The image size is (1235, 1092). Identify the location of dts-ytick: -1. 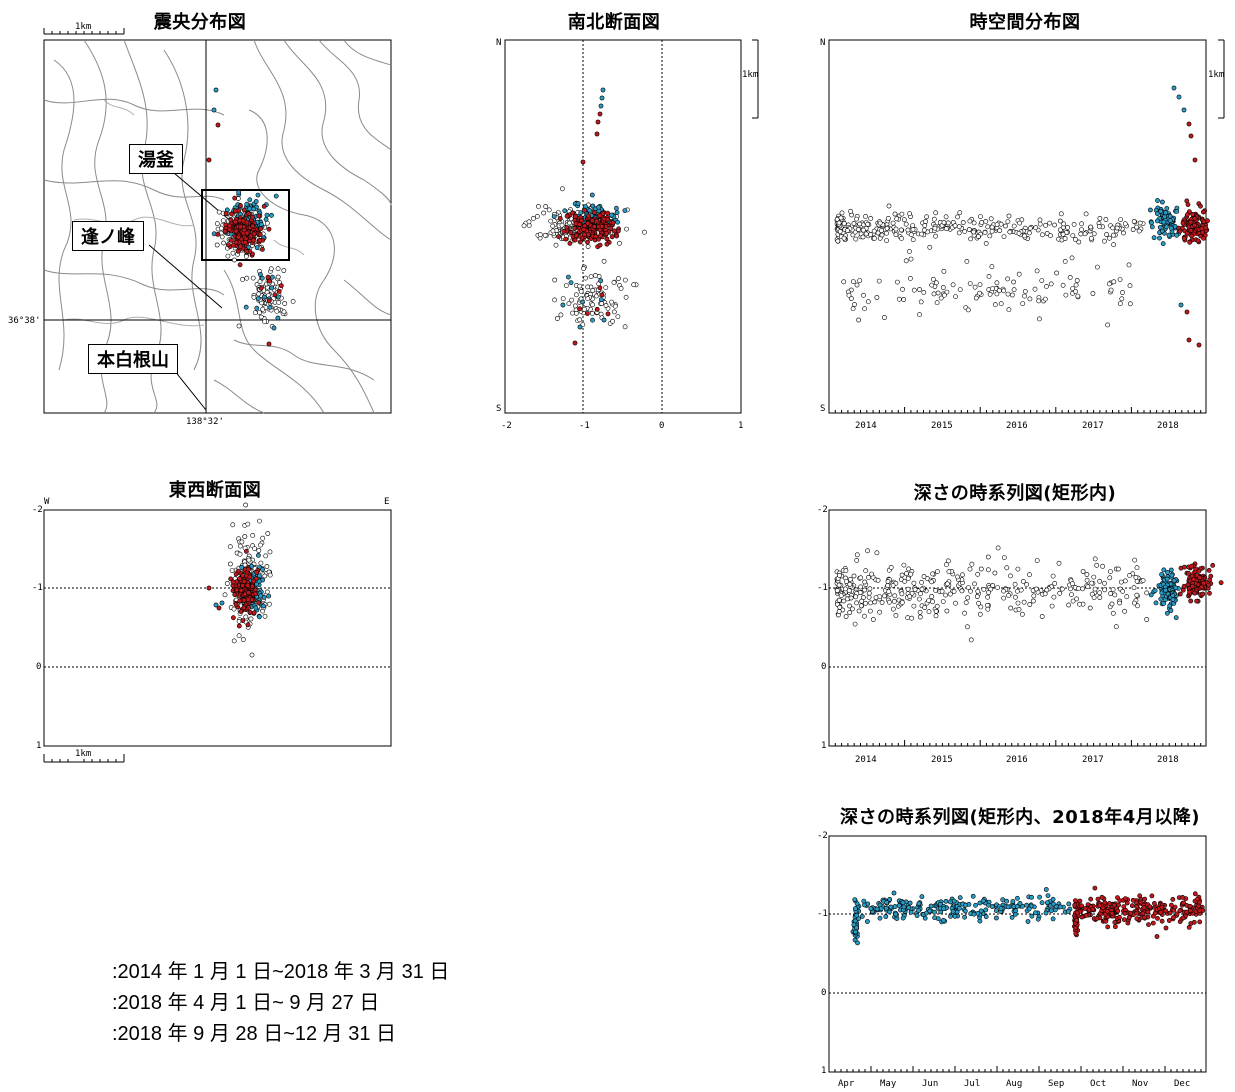
(822, 588).